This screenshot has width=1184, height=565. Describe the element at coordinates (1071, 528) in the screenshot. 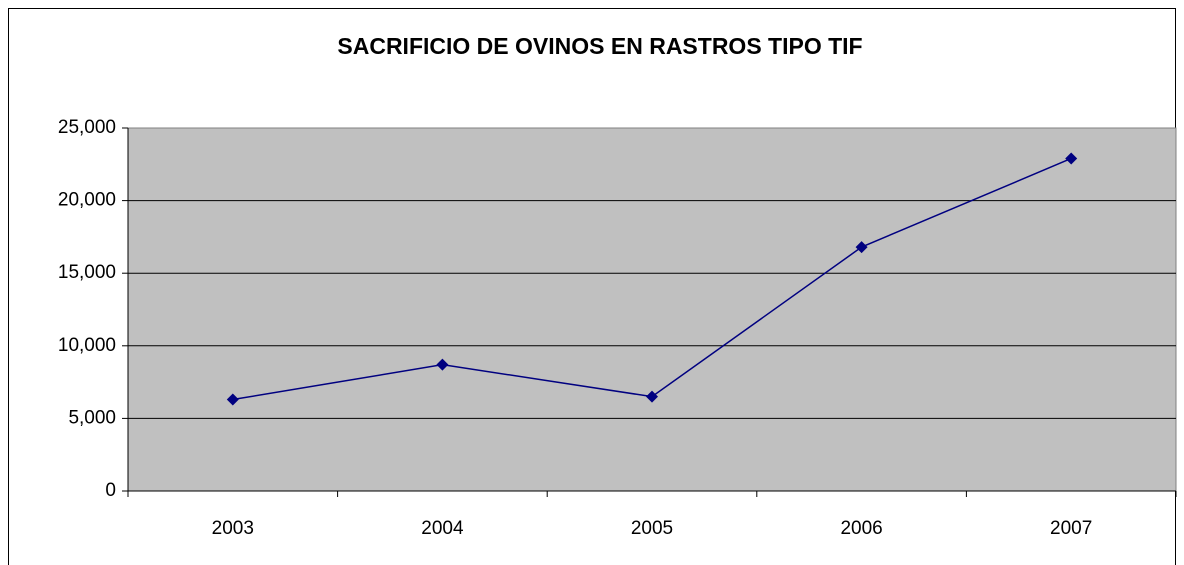

I see `x-tick-label: 2007` at that location.